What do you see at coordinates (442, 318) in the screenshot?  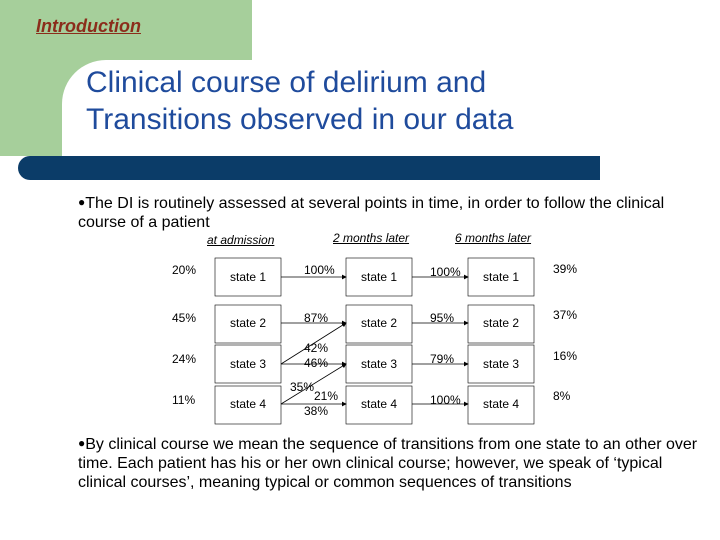 I see `transition-pct-2mo-2: 95%` at bounding box center [442, 318].